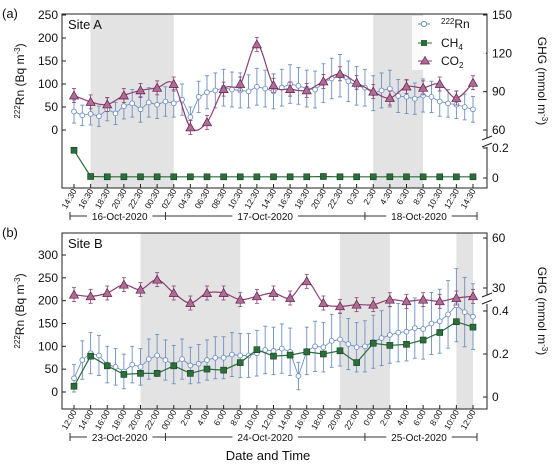  Describe the element at coordinates (273, 293) in the screenshot. I see `series-co2` at that location.